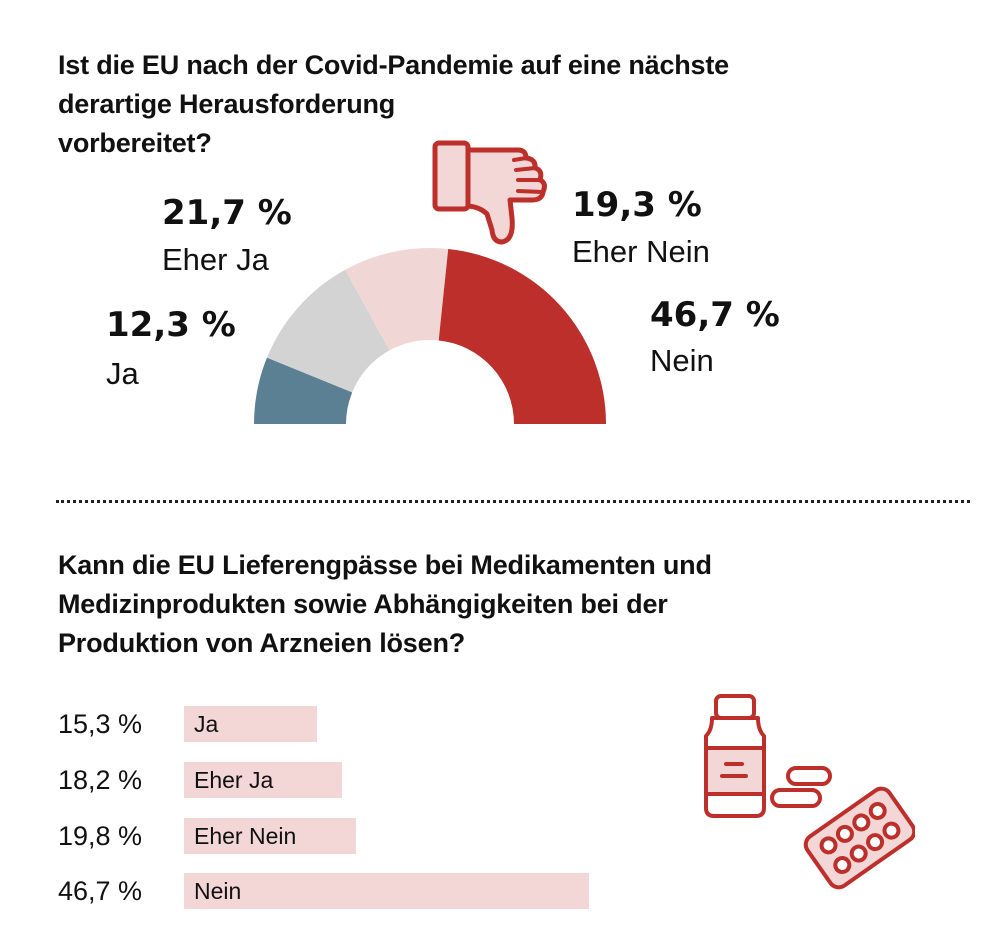 The width and height of the screenshot is (994, 930). What do you see at coordinates (522, 336) in the screenshot?
I see `slice-nein` at bounding box center [522, 336].